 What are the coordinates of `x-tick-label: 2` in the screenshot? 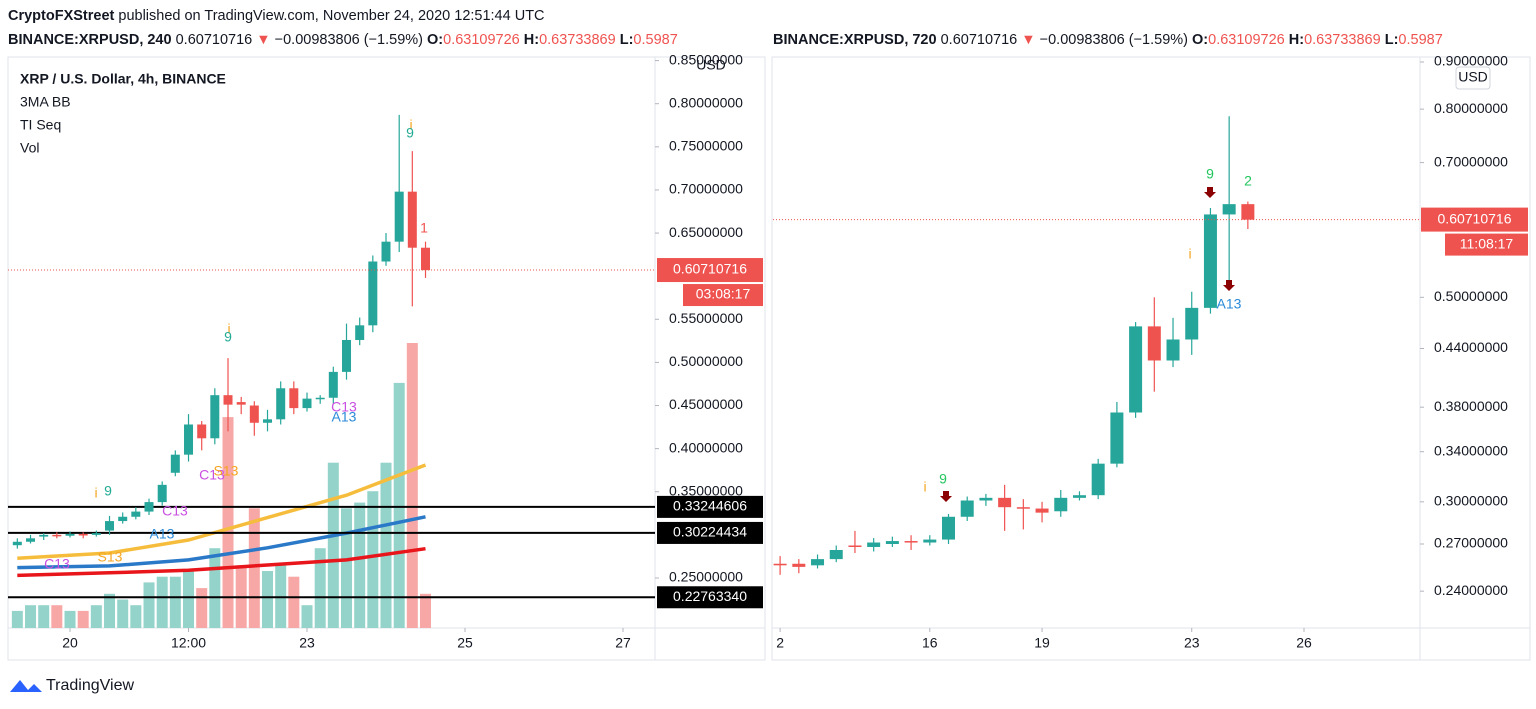 It's located at (780, 643).